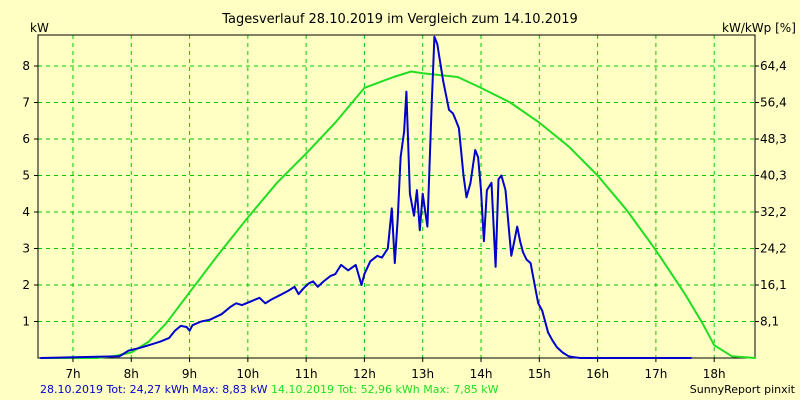 Image resolution: width=800 pixels, height=400 pixels. I want to click on legend-series-1-tot: Tot: 24,27 kWh, so click(146, 389).